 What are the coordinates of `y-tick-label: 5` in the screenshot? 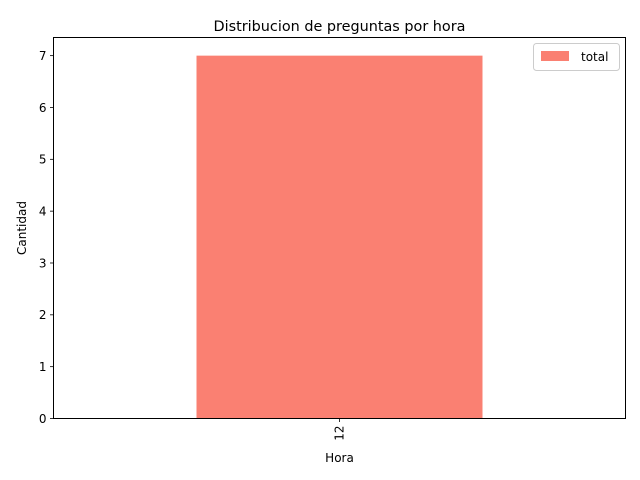 It's located at (43, 160).